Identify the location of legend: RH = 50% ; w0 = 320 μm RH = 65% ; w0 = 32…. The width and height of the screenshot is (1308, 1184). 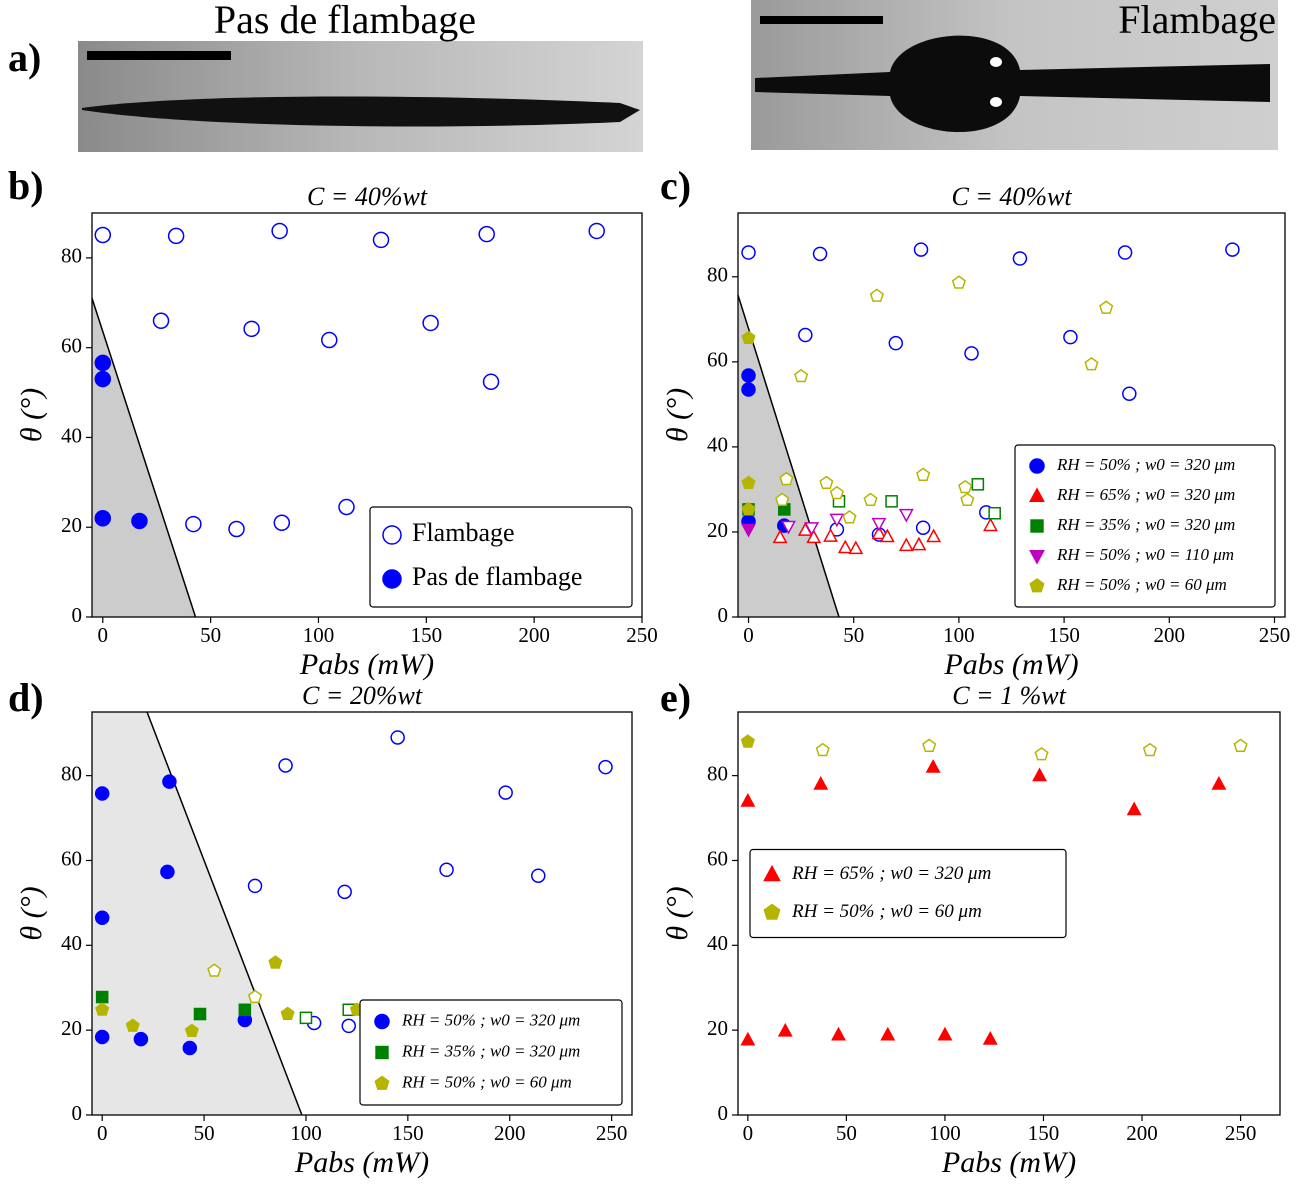
(1145, 526).